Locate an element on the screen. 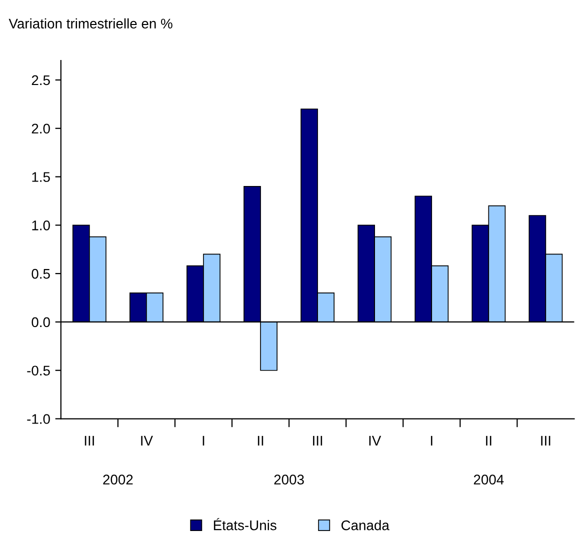  y-tick-label: 0.0 is located at coordinates (41, 322).